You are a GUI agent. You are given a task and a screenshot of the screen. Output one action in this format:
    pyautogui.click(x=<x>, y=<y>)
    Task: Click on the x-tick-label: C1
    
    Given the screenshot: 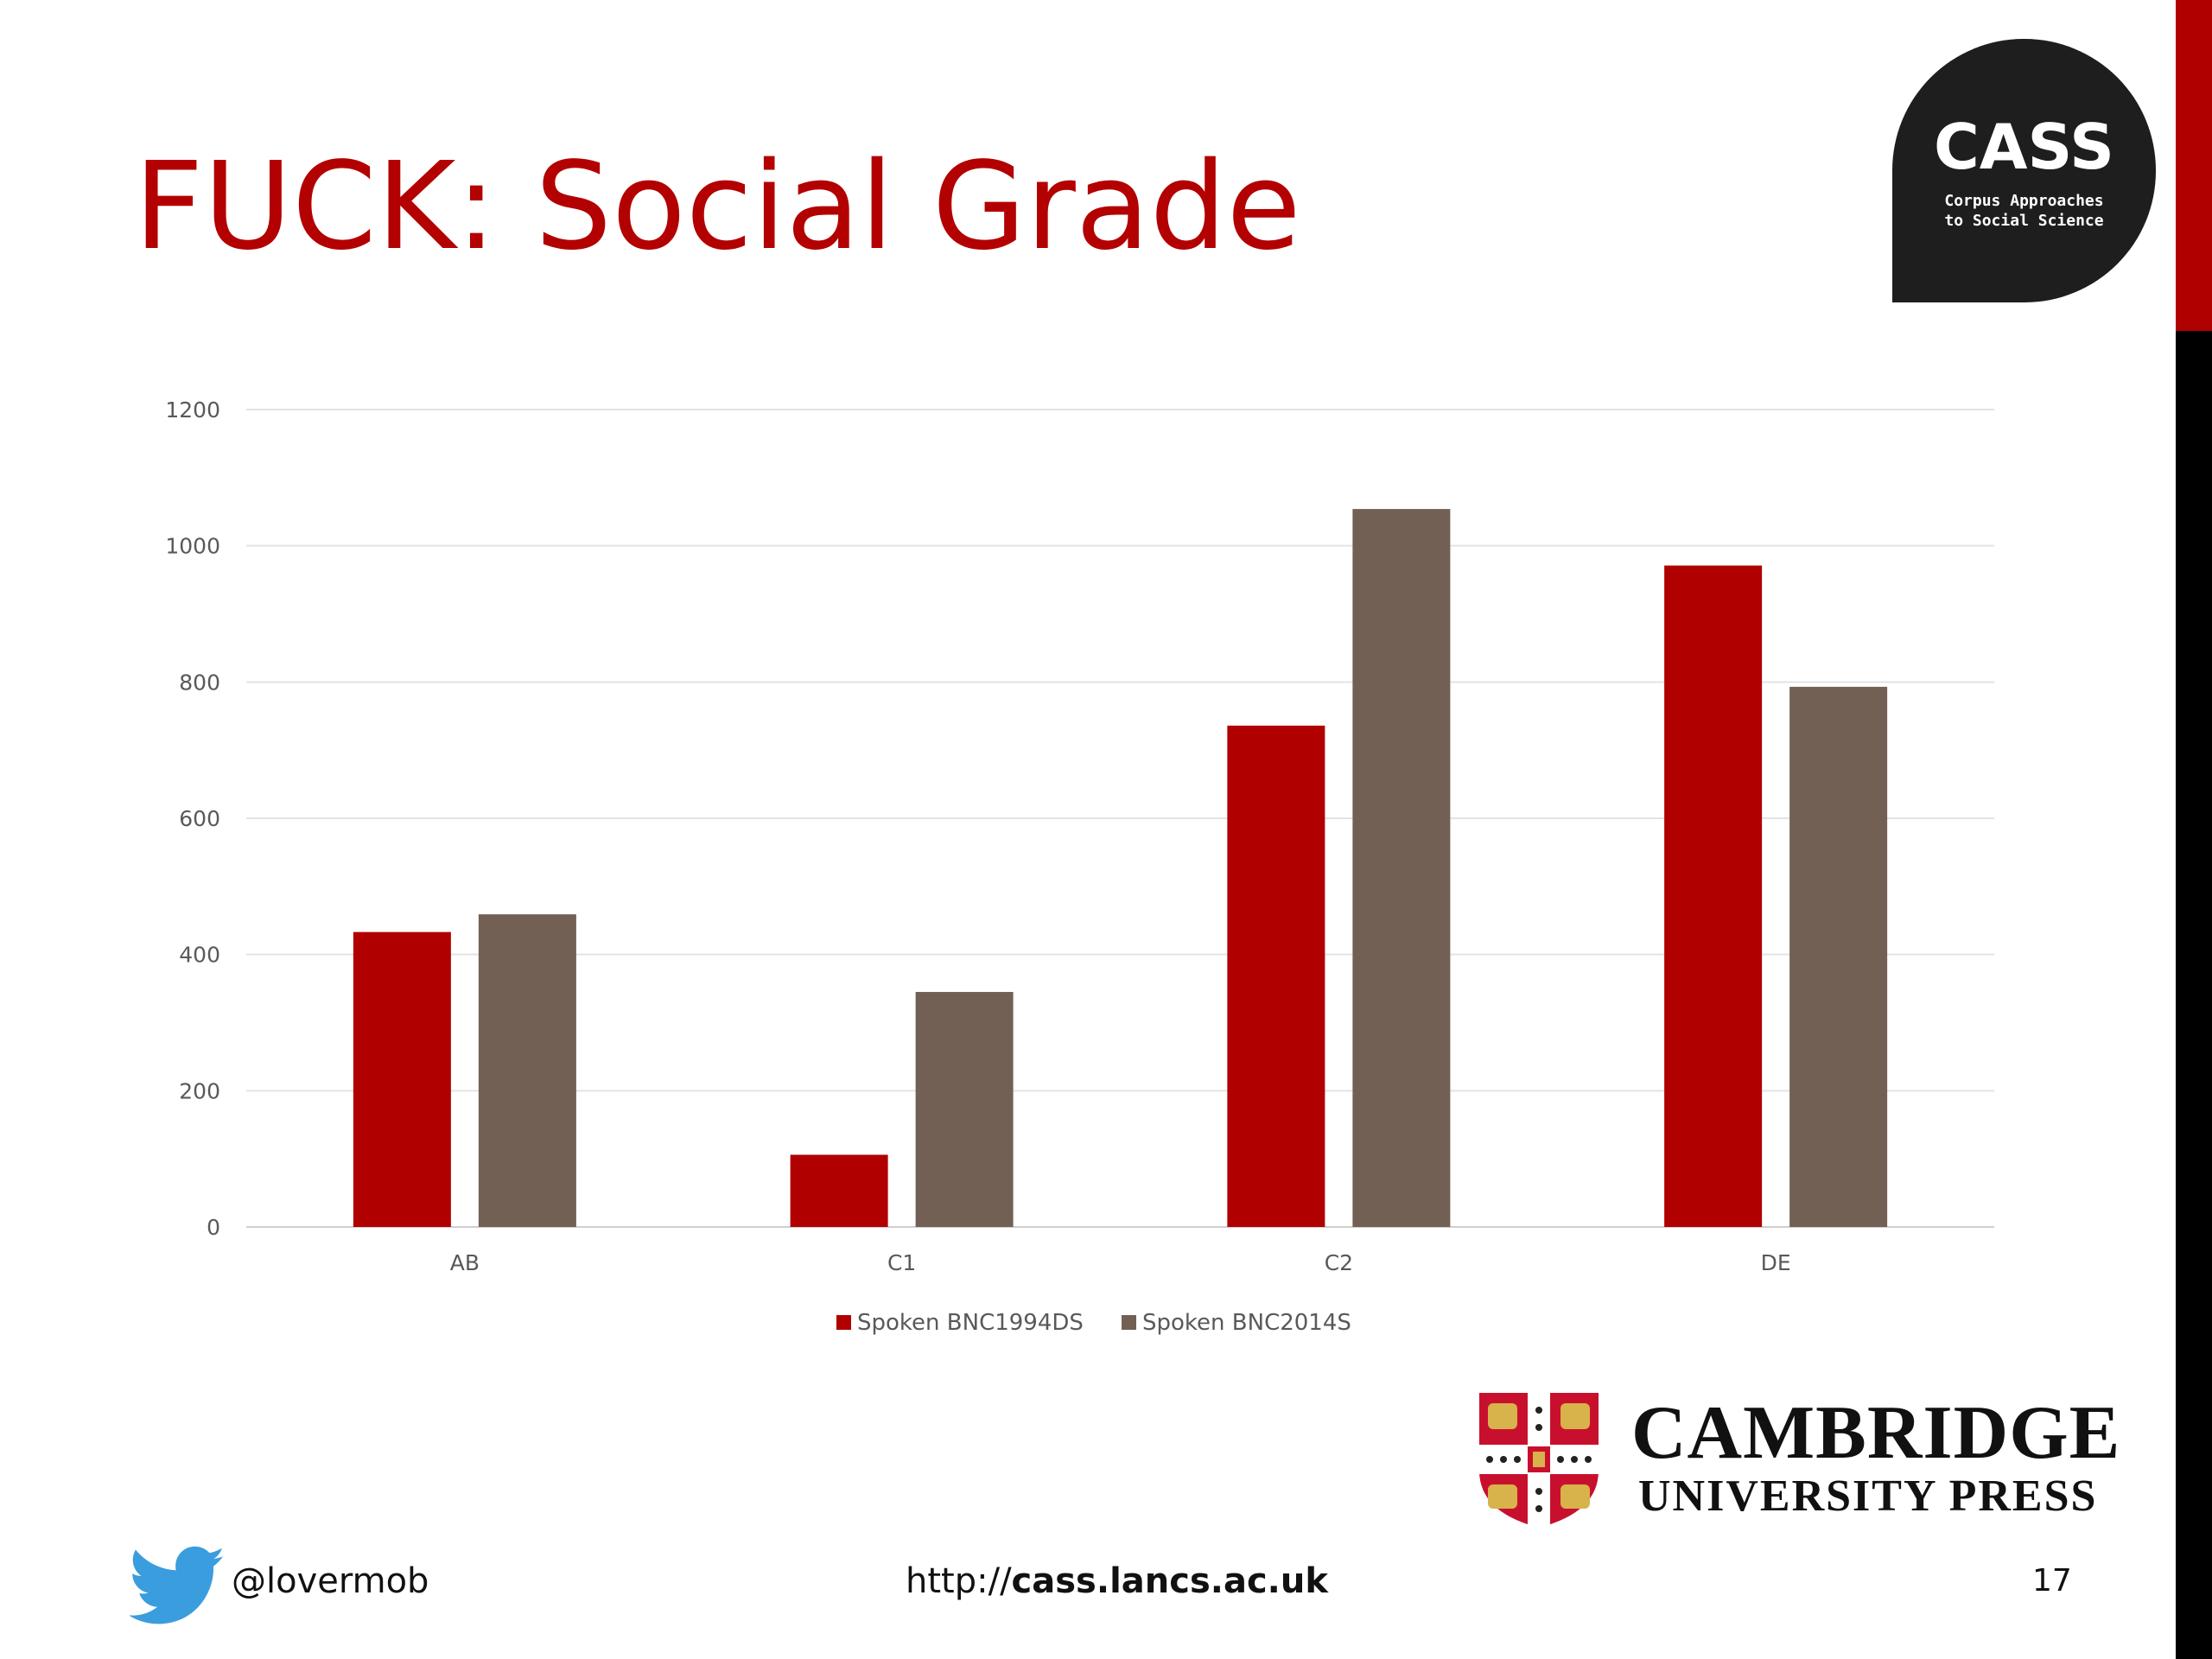 What is the action you would take?
    pyautogui.click(x=901, y=1262)
    